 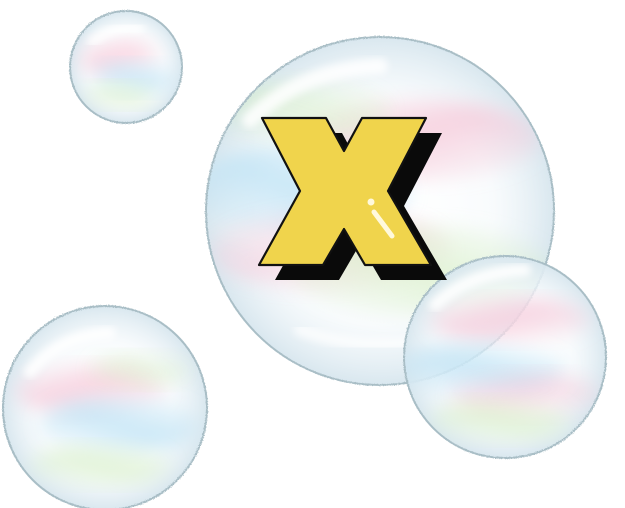 I want to click on bubble-bottom-right, so click(x=505, y=357).